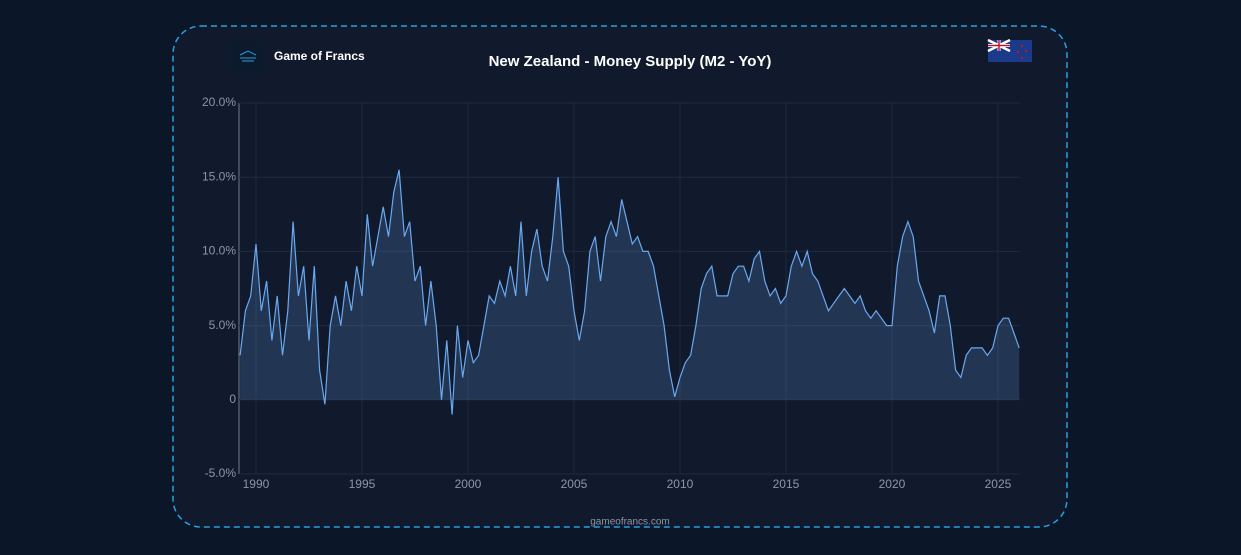 Image resolution: width=1241 pixels, height=555 pixels. Describe the element at coordinates (786, 484) in the screenshot. I see `x-tick-label: 2015` at that location.